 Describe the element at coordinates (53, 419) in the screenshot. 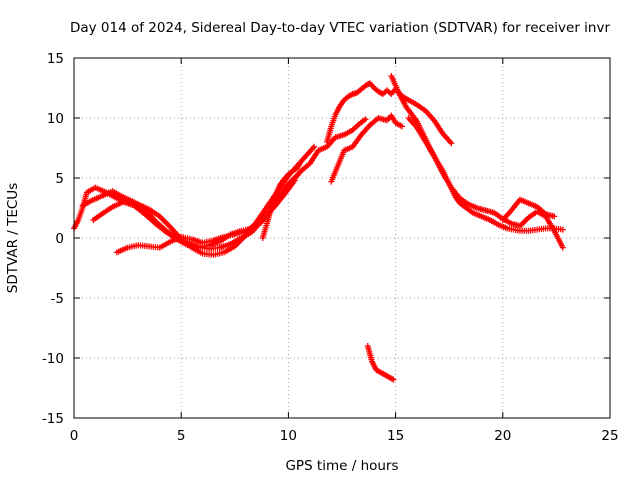

I see `y-tick-label: -15` at that location.